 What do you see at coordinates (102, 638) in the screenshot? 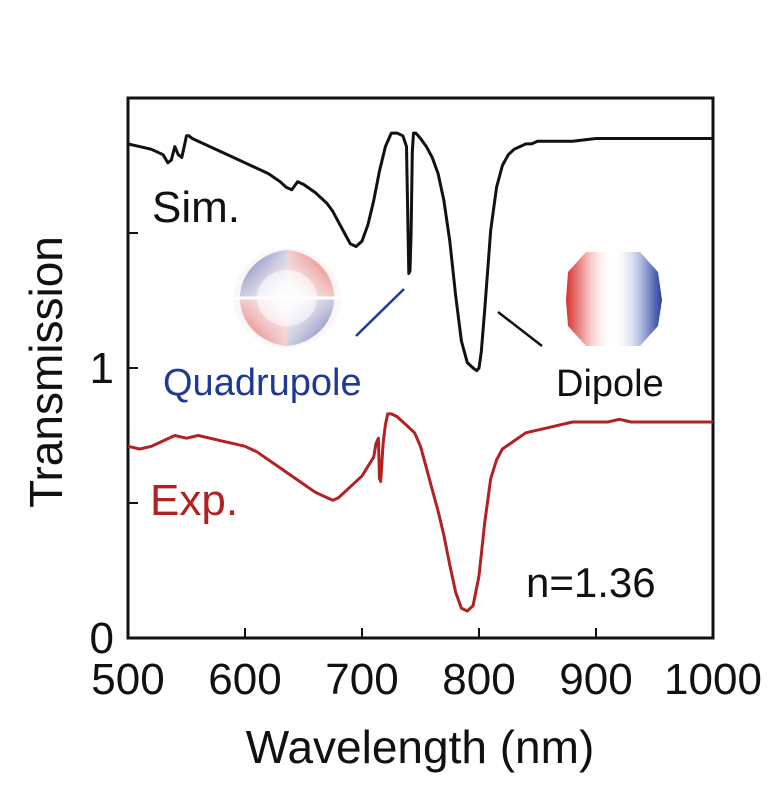
I see `y-tick-label: 0` at bounding box center [102, 638].